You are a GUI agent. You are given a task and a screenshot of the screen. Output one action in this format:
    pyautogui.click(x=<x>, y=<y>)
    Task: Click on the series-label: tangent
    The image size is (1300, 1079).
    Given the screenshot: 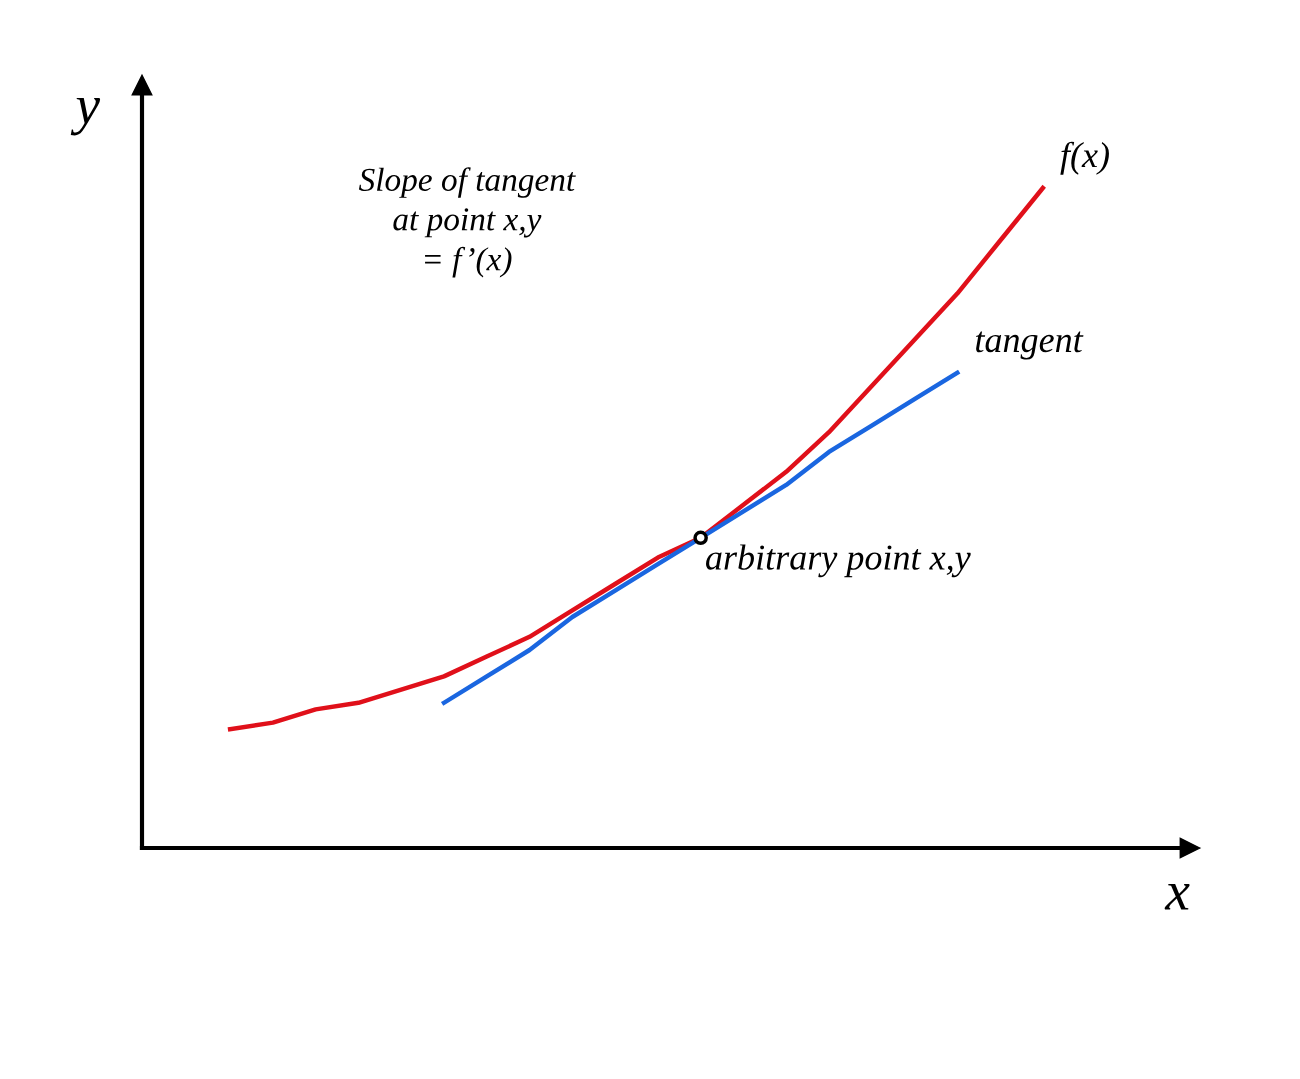 What is the action you would take?
    pyautogui.click(x=1030, y=345)
    